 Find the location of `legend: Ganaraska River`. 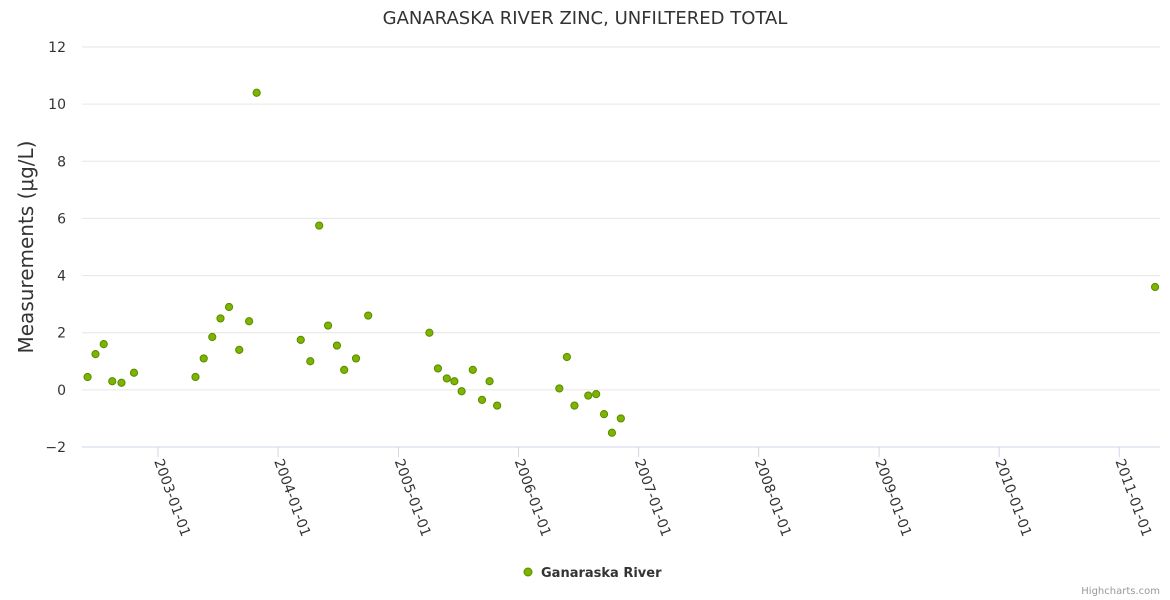

legend: Ganaraska River is located at coordinates (592, 573).